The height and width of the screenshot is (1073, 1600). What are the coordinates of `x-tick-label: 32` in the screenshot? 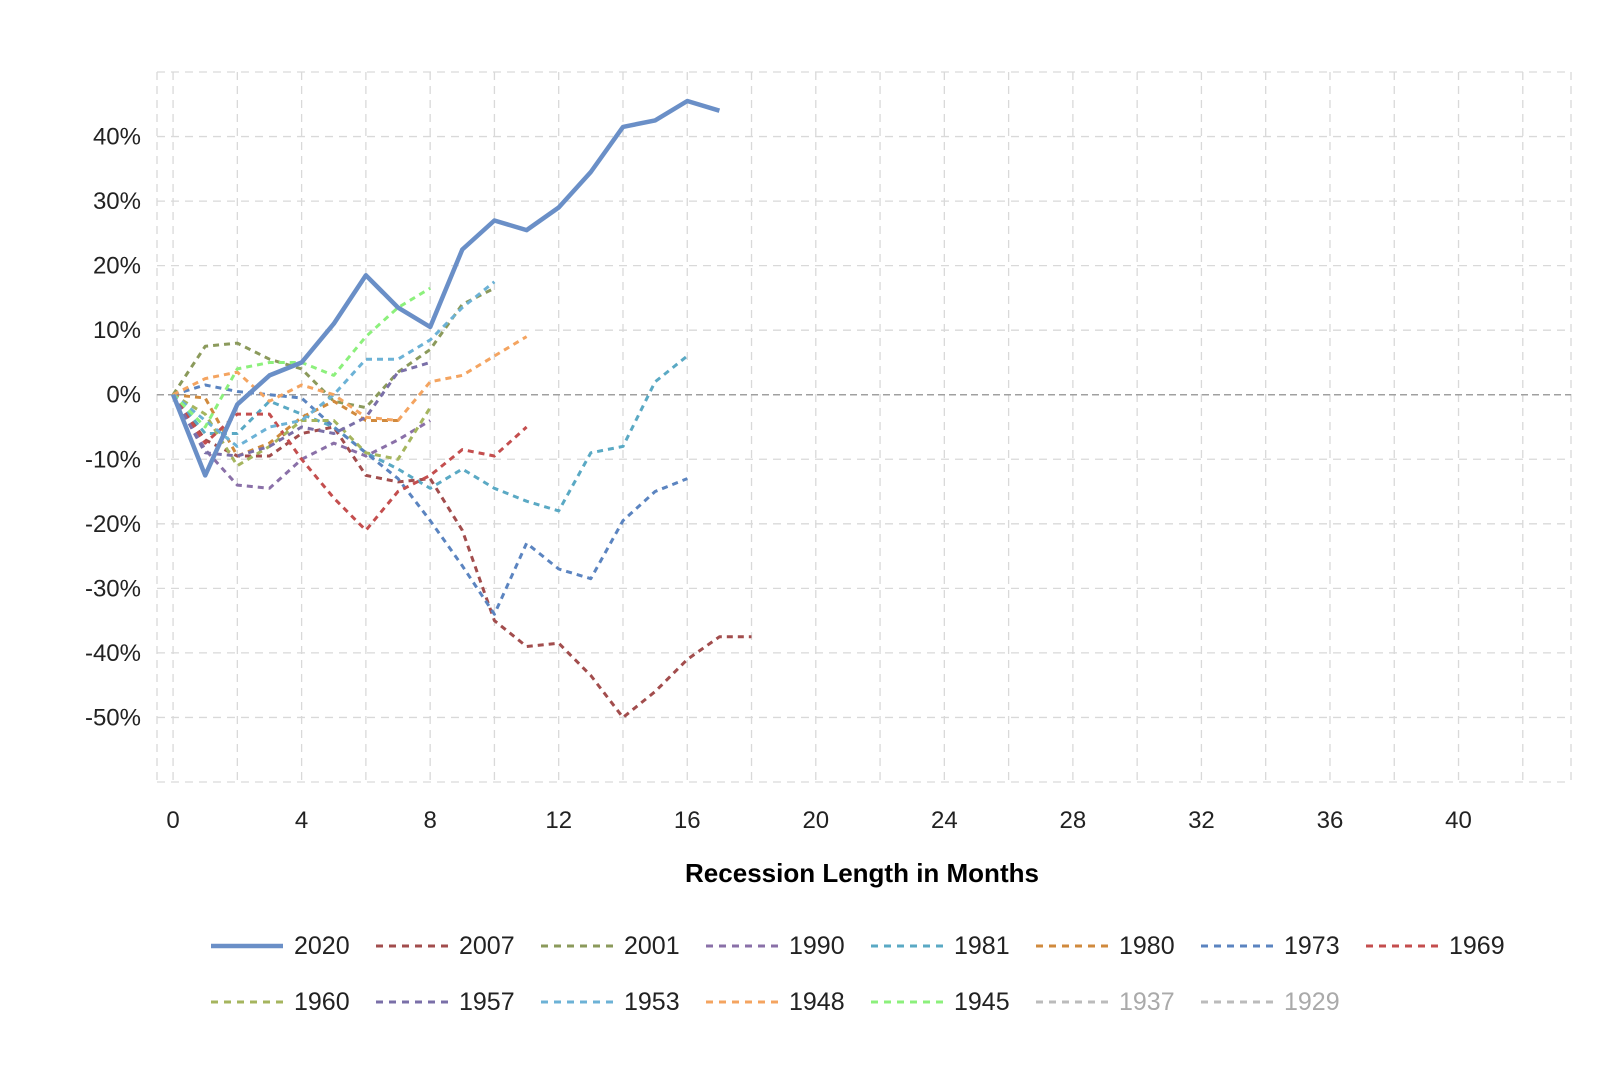 It's located at (1201, 820).